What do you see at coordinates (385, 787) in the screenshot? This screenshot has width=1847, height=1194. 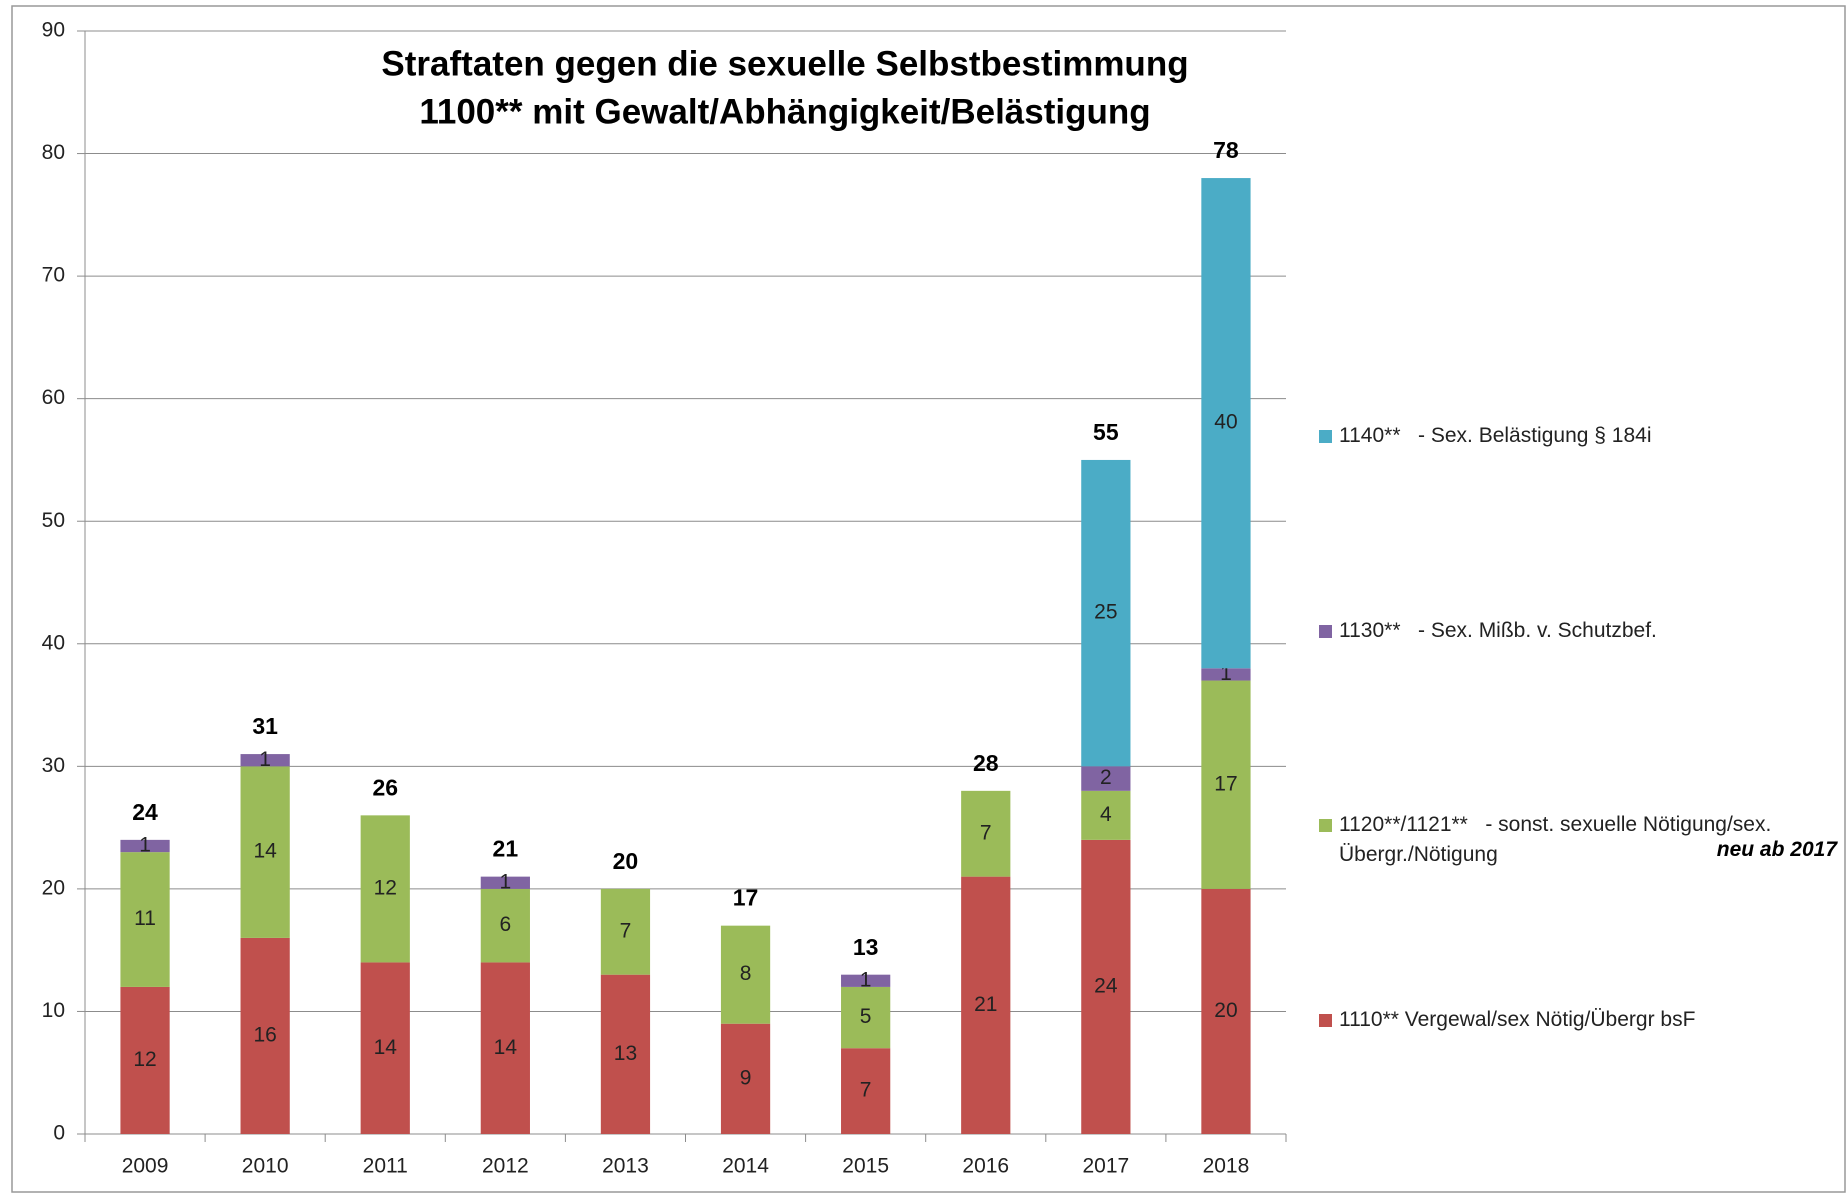 I see `total-label: 26` at bounding box center [385, 787].